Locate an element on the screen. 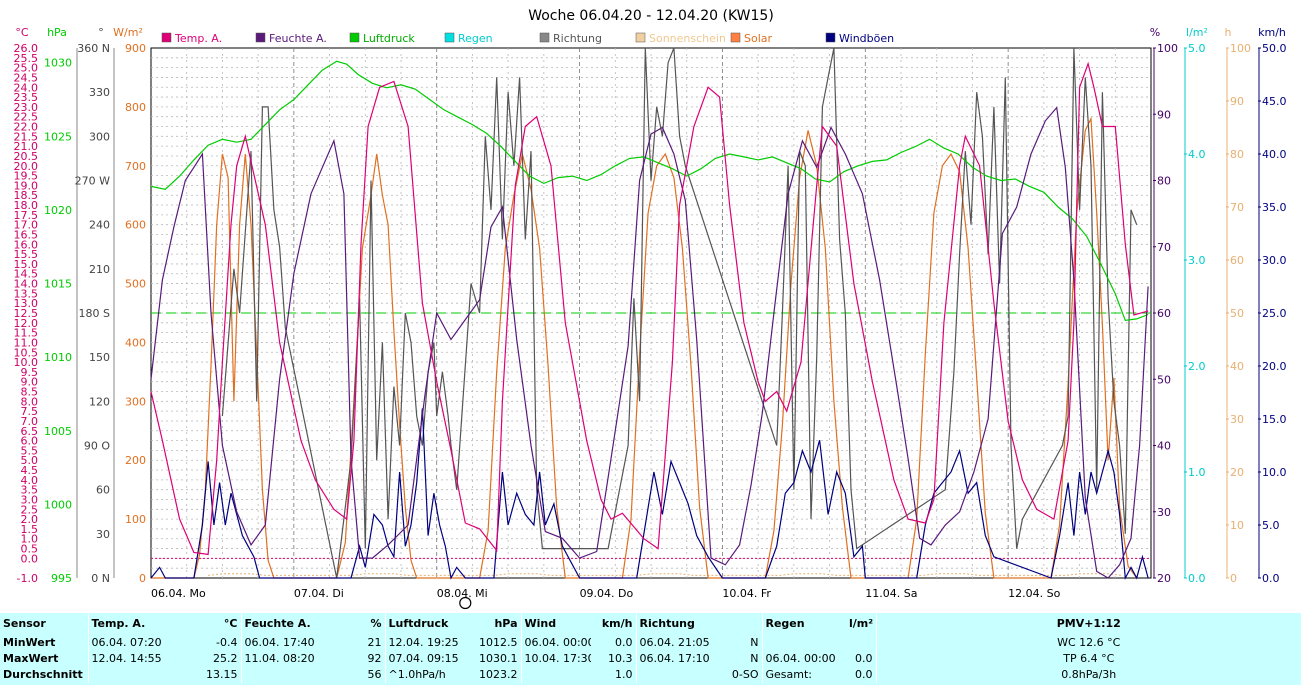 The image size is (1301, 685). tick-label: 7.5 is located at coordinates (30, 411).